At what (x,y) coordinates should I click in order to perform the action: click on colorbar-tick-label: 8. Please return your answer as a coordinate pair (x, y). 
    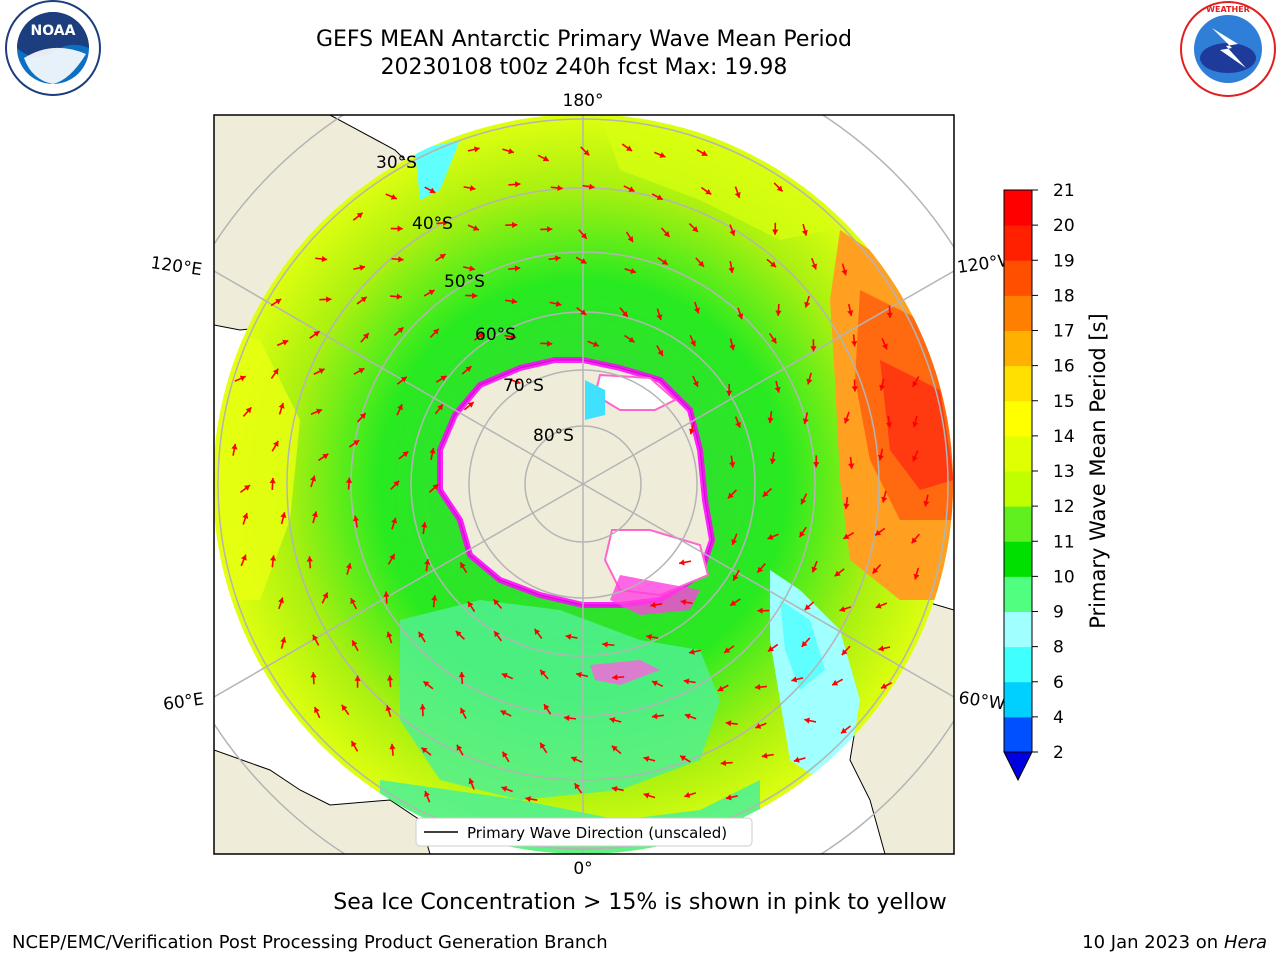
    Looking at the image, I should click on (1058, 648).